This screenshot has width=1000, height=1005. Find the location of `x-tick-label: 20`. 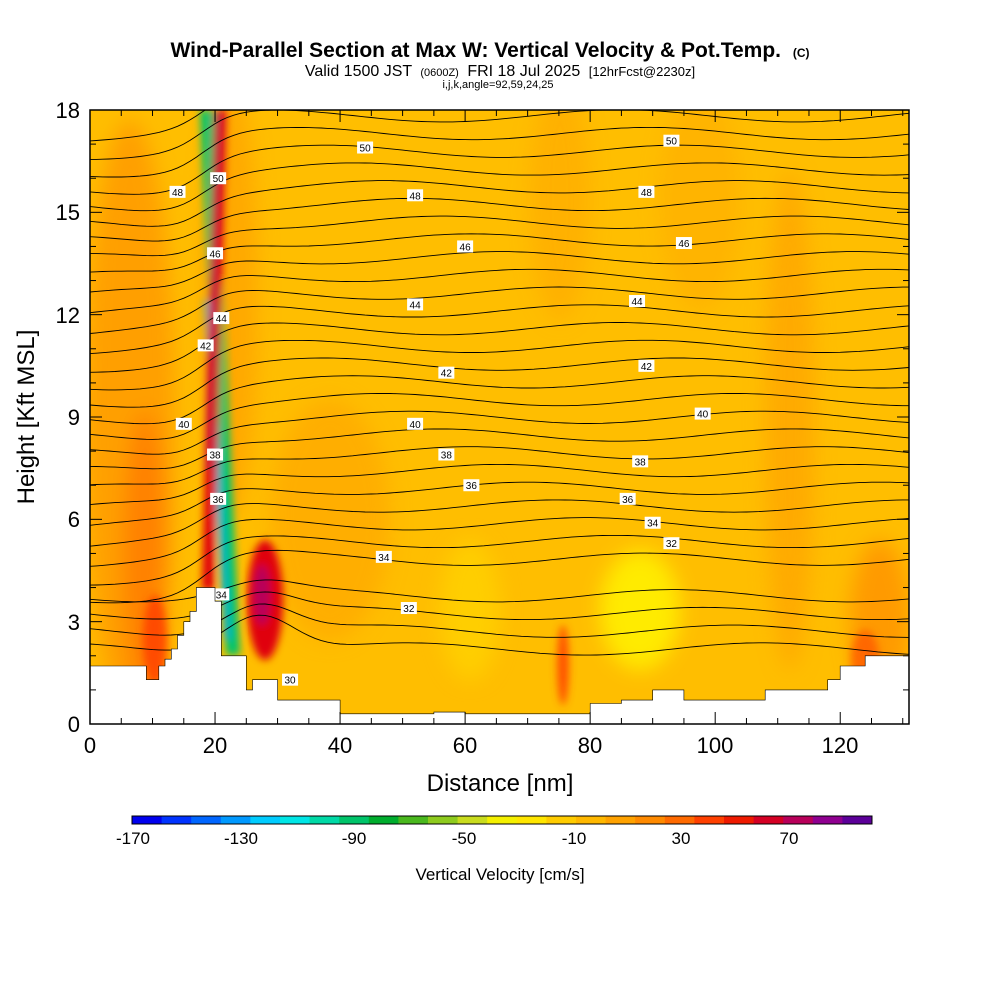

x-tick-label: 20 is located at coordinates (215, 745).